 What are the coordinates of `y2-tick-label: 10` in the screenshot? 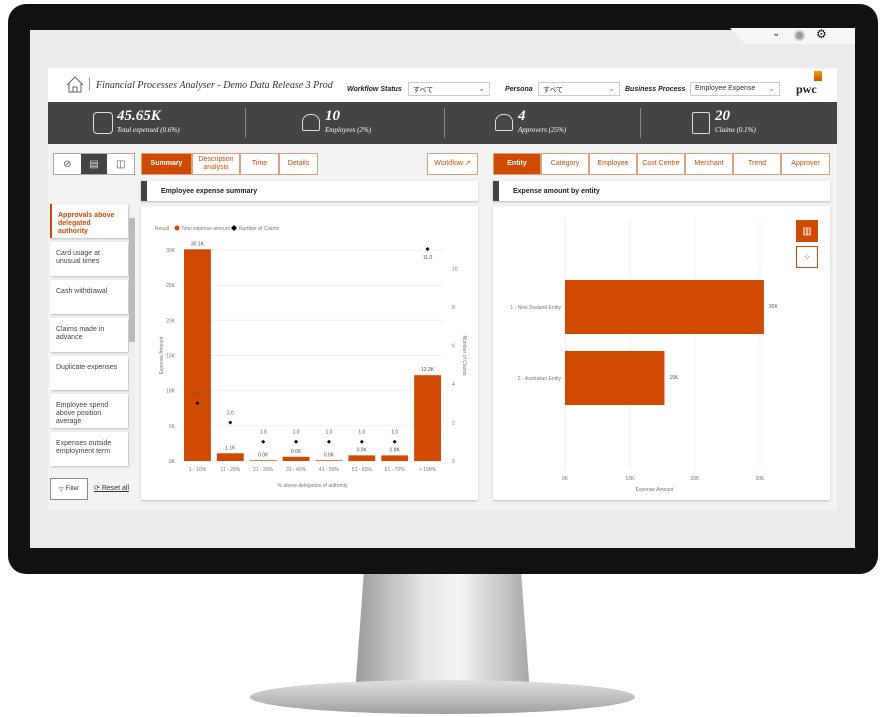 It's located at (455, 269).